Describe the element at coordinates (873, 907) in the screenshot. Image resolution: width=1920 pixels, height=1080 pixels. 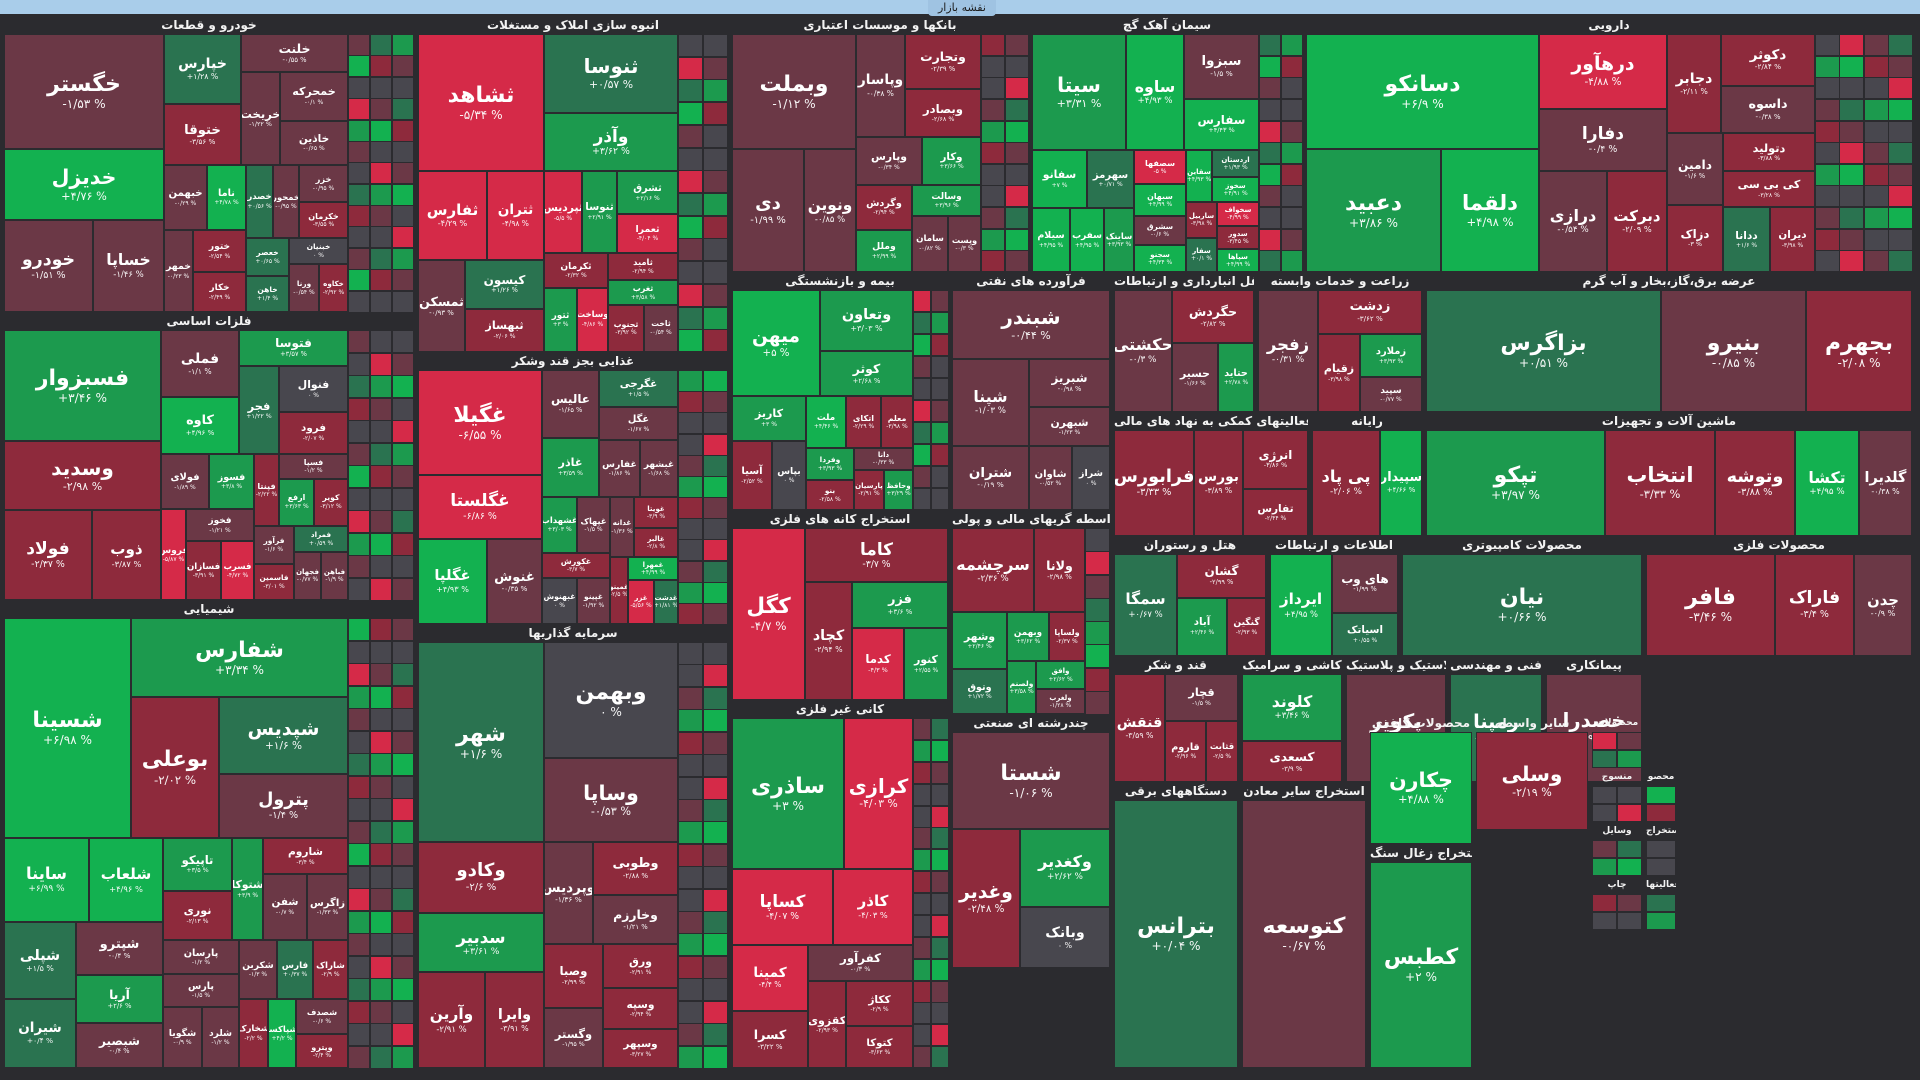
I see `stock-tile: کاذر -۴/۰۳ %` at that location.